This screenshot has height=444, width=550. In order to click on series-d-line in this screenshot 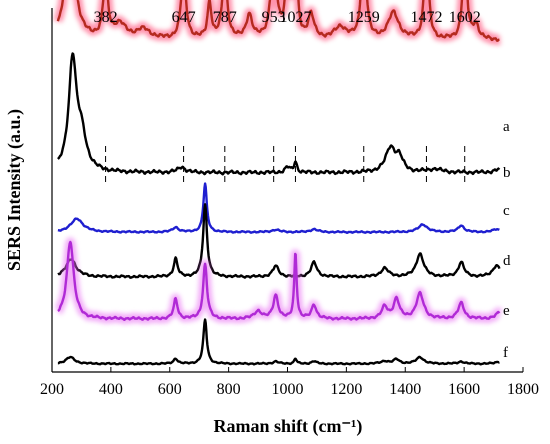, I will do `click(279, 241)`.